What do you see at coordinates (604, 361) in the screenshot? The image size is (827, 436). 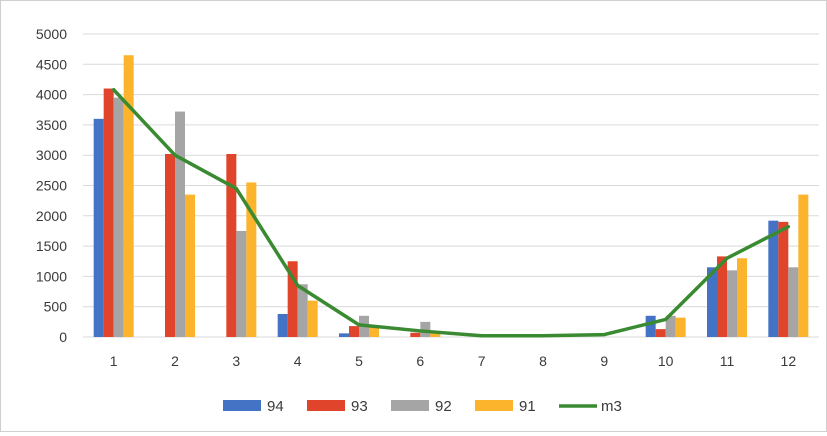 I see `x-tick-label: 9` at bounding box center [604, 361].